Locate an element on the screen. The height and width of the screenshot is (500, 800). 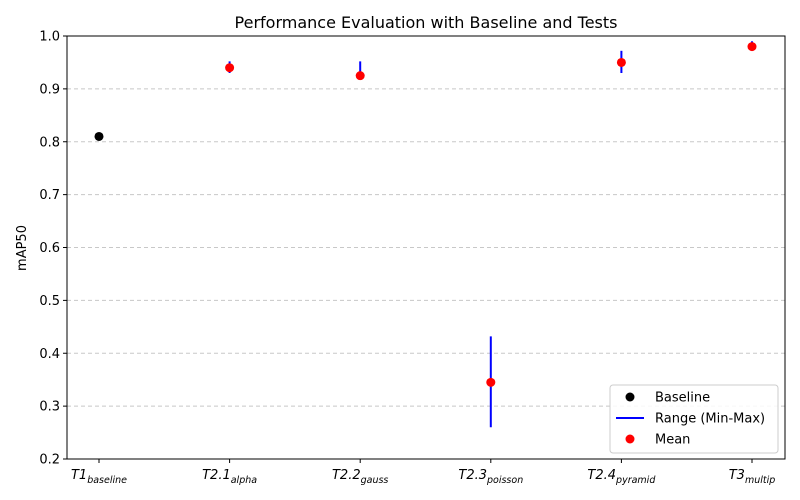
x-tick-label-main: T2.2 is located at coordinates (346, 475).